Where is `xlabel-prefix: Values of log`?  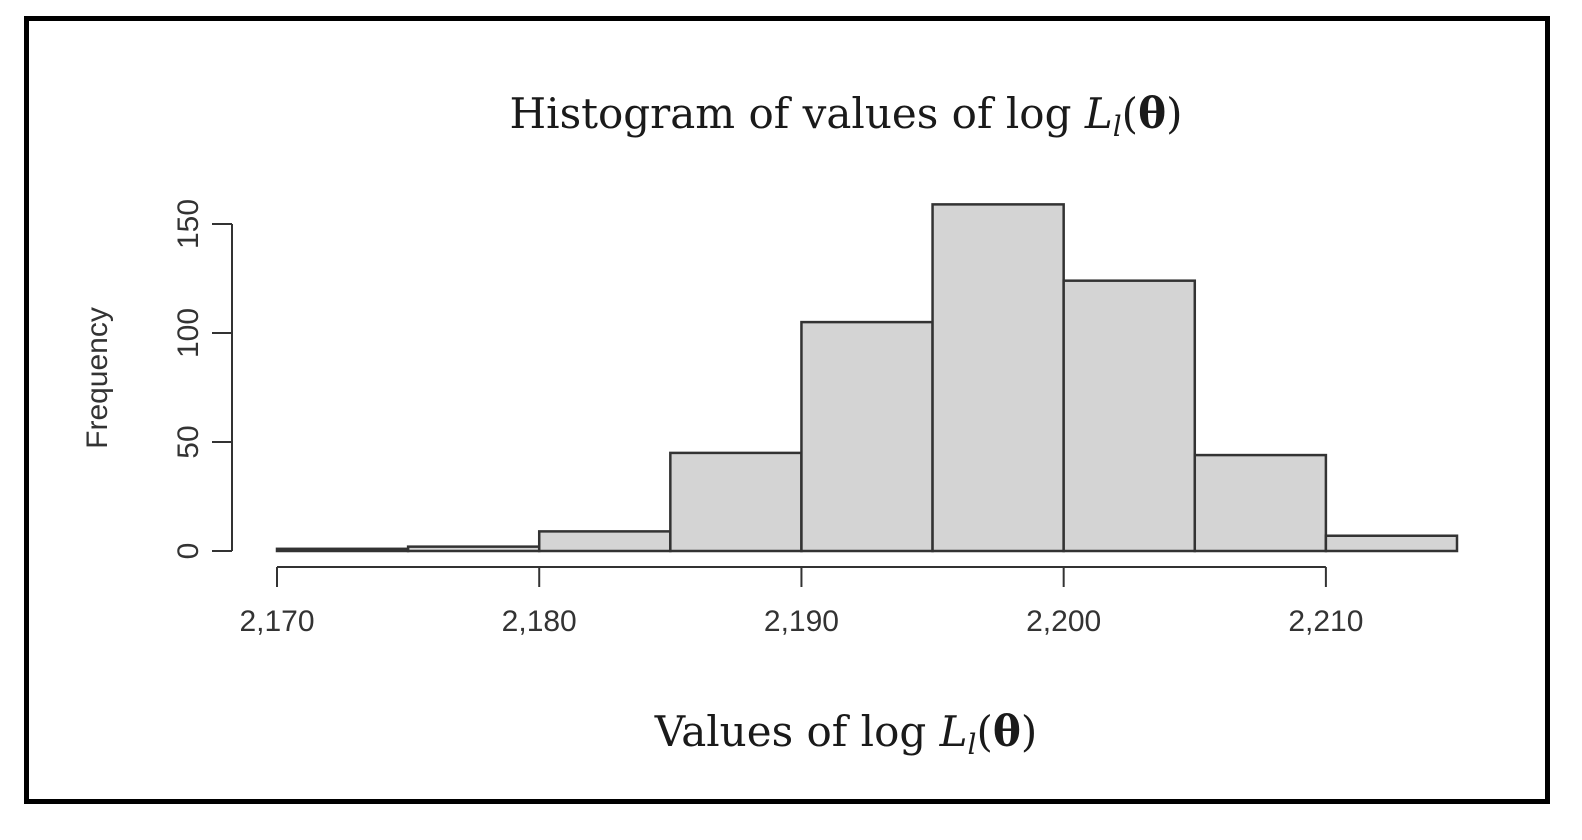 xlabel-prefix: Values of log is located at coordinates (797, 731).